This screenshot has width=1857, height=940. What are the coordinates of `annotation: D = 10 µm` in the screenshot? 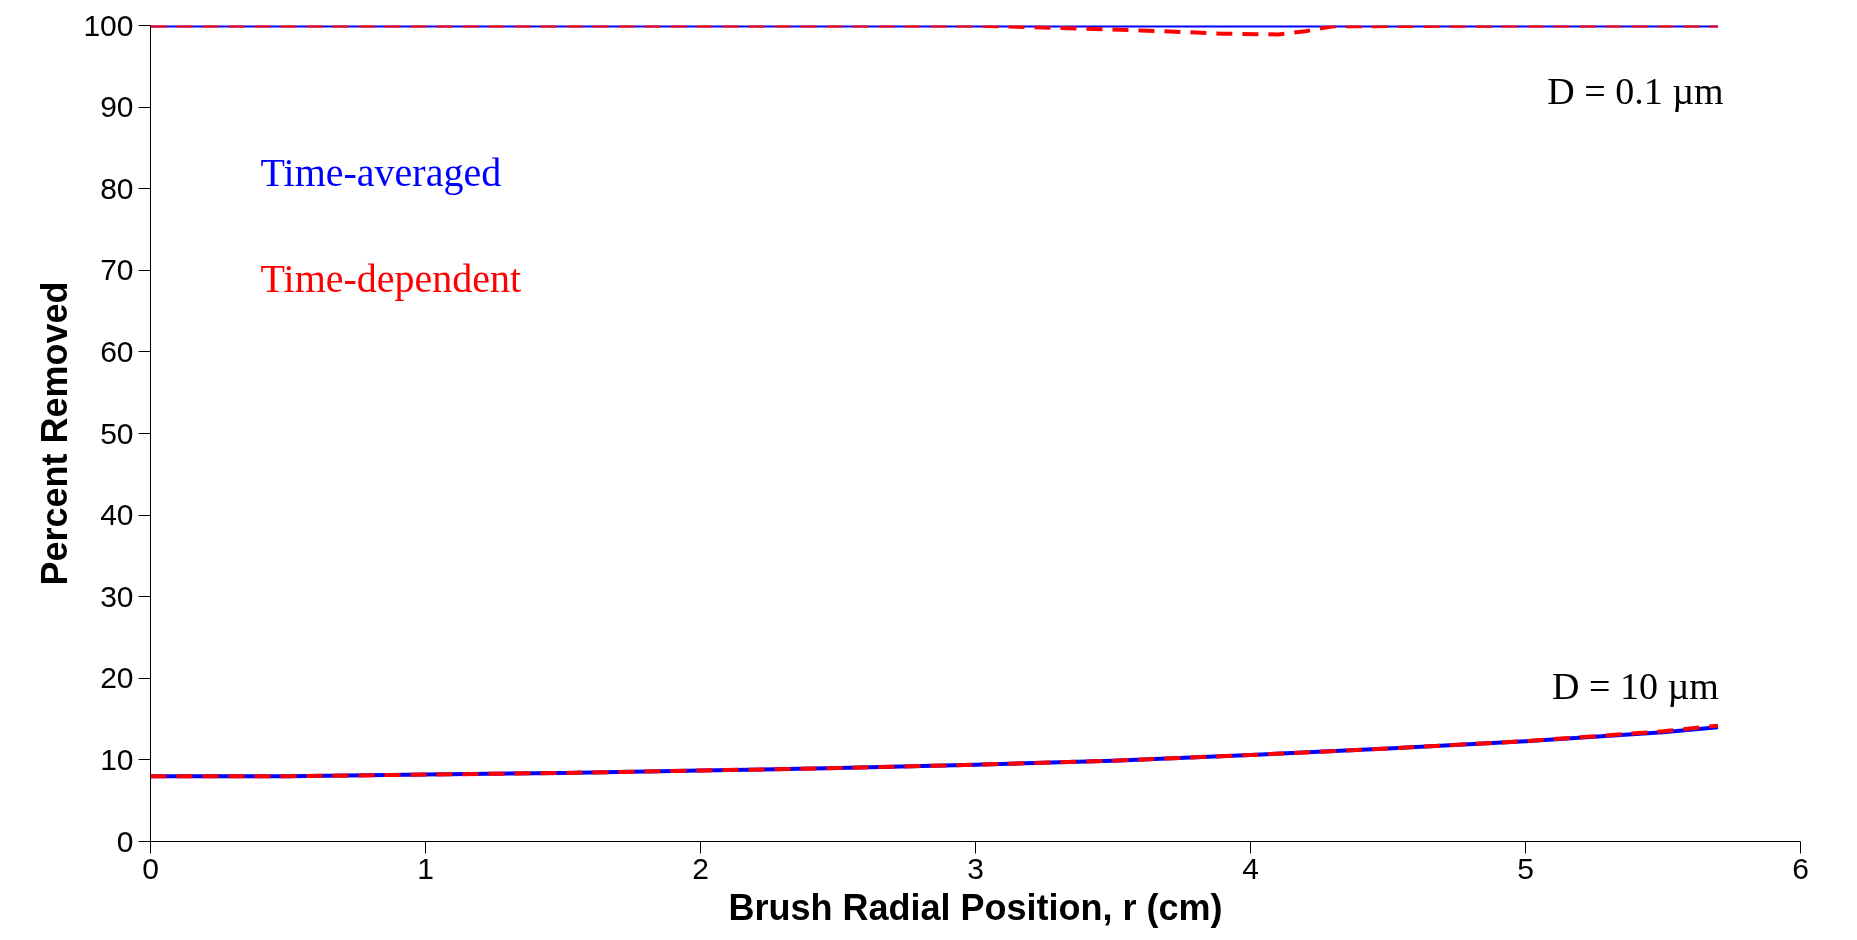 It's located at (1635, 686).